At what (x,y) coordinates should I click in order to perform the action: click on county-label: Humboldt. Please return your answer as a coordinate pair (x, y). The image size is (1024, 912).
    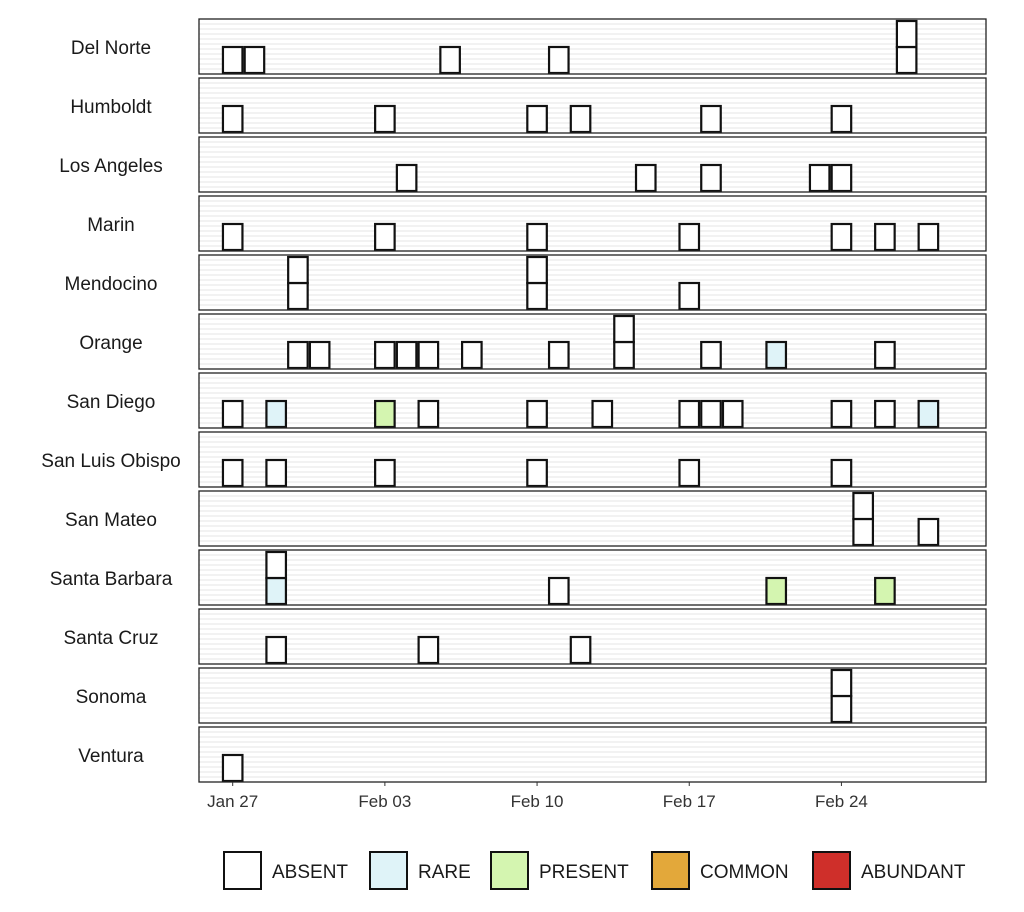
    Looking at the image, I should click on (111, 107).